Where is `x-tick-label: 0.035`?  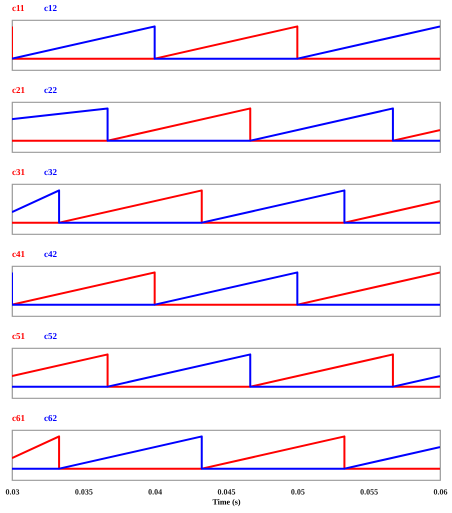
x-tick-label: 0.035 is located at coordinates (83, 492).